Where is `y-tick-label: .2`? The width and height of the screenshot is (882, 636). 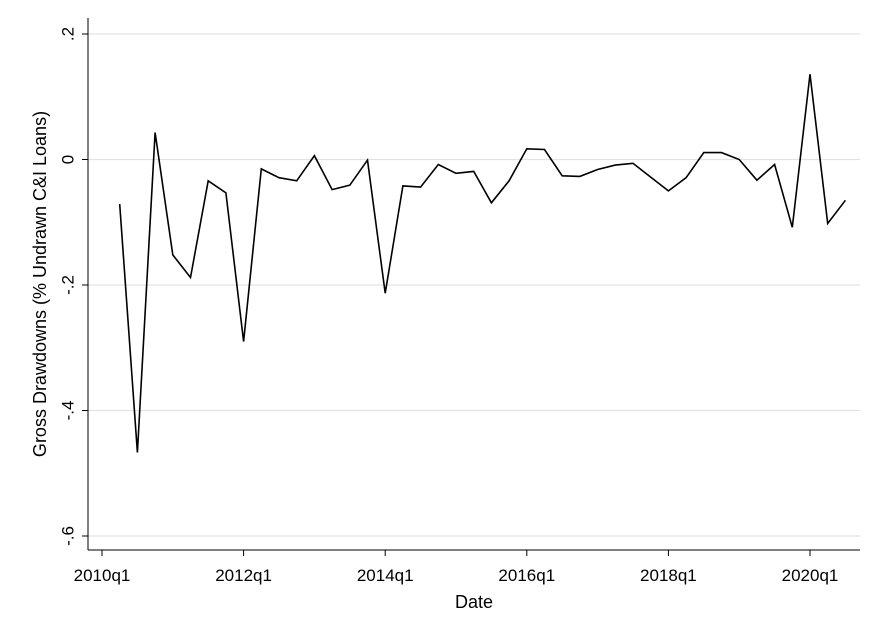 y-tick-label: .2 is located at coordinates (68, 34).